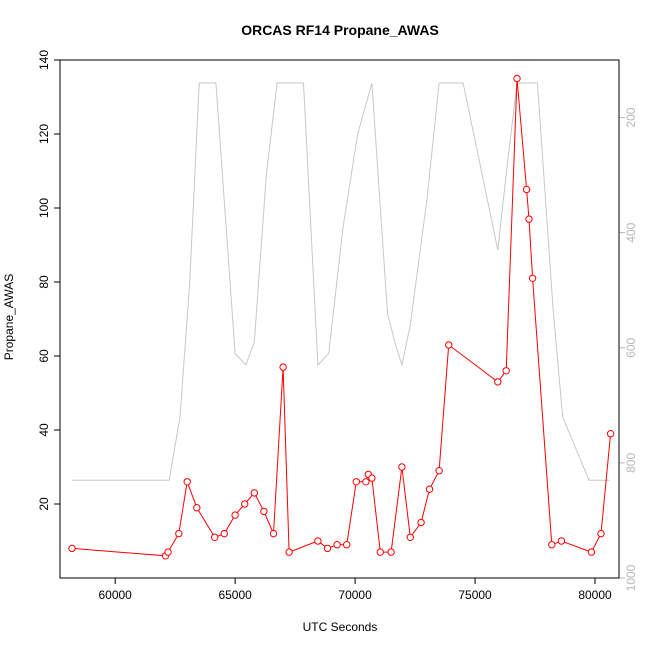 This screenshot has width=650, height=650. What do you see at coordinates (631, 232) in the screenshot?
I see `right-tick-label: 400` at bounding box center [631, 232].